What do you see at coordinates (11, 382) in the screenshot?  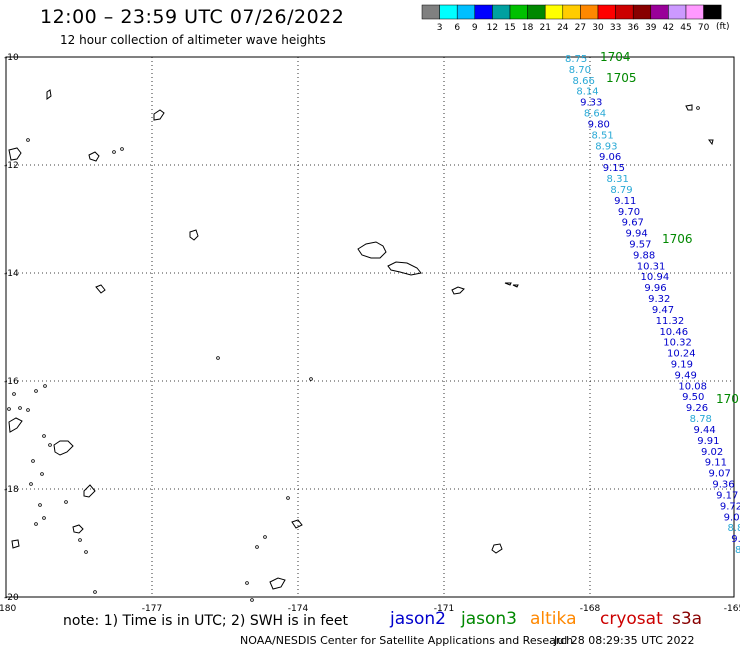 I see `latitude-label: -16` at bounding box center [11, 382].